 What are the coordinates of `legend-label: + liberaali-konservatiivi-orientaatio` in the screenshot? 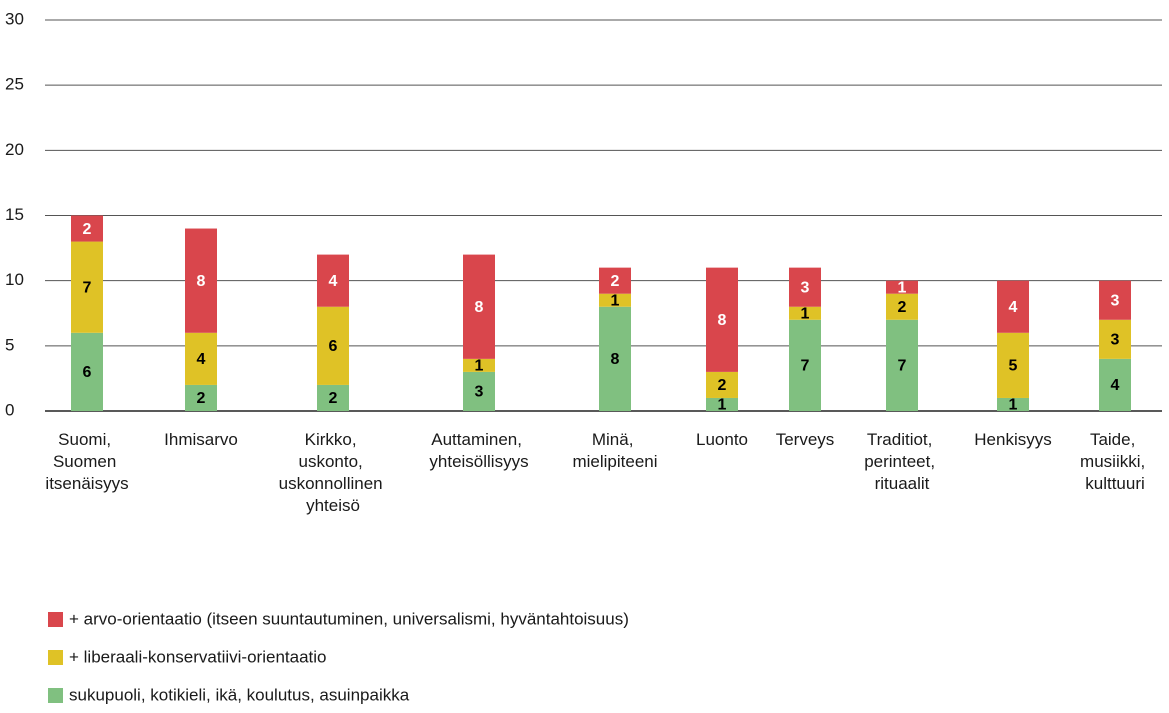 It's located at (197, 656).